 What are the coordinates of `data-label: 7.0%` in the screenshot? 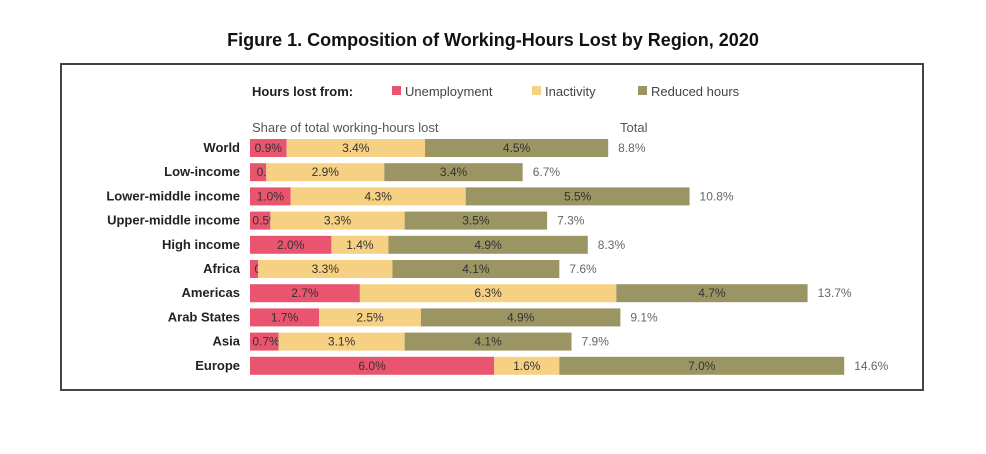 It's located at (702, 366).